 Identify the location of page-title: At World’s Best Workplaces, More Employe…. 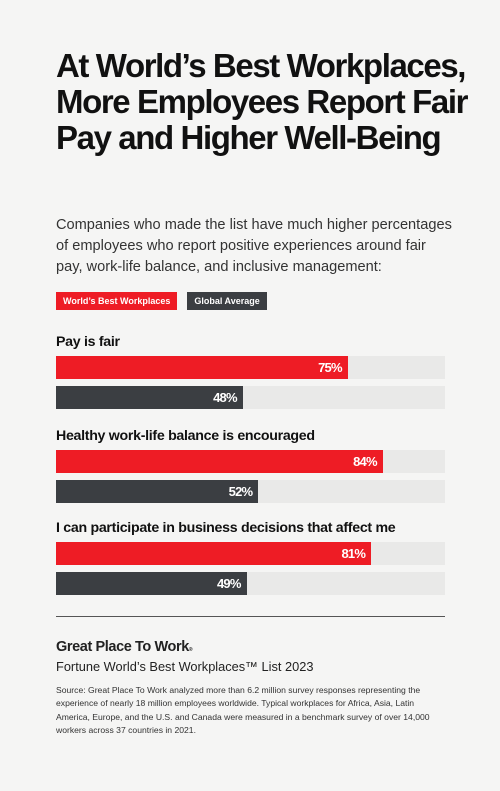
(262, 101).